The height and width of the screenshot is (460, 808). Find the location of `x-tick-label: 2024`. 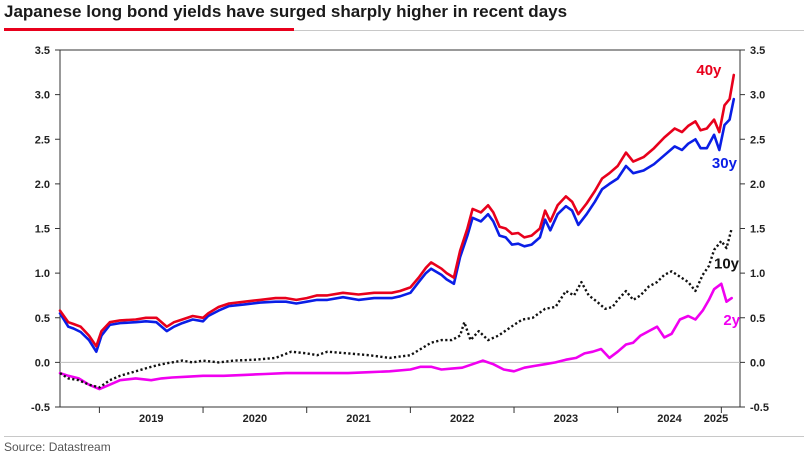

x-tick-label: 2024 is located at coordinates (669, 419).